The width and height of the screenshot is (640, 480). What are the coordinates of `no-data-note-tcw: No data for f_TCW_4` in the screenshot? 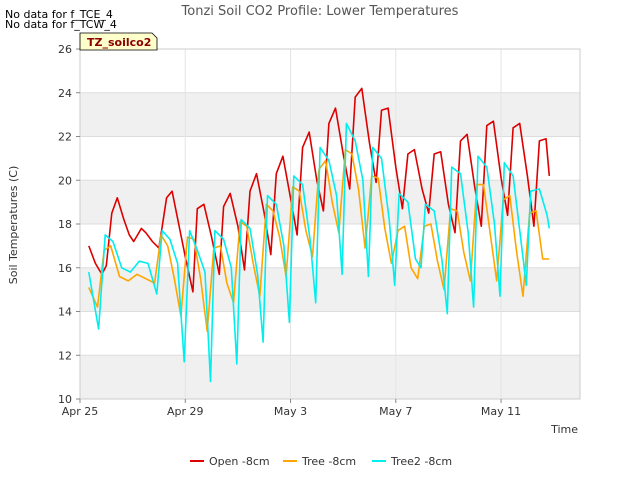 It's located at (61, 24).